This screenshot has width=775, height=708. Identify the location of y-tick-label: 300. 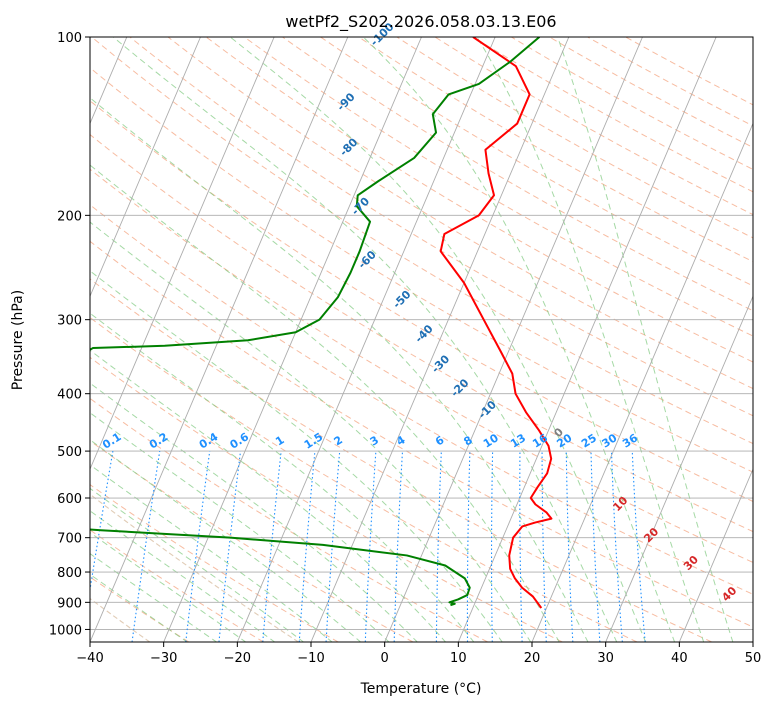
(69, 321).